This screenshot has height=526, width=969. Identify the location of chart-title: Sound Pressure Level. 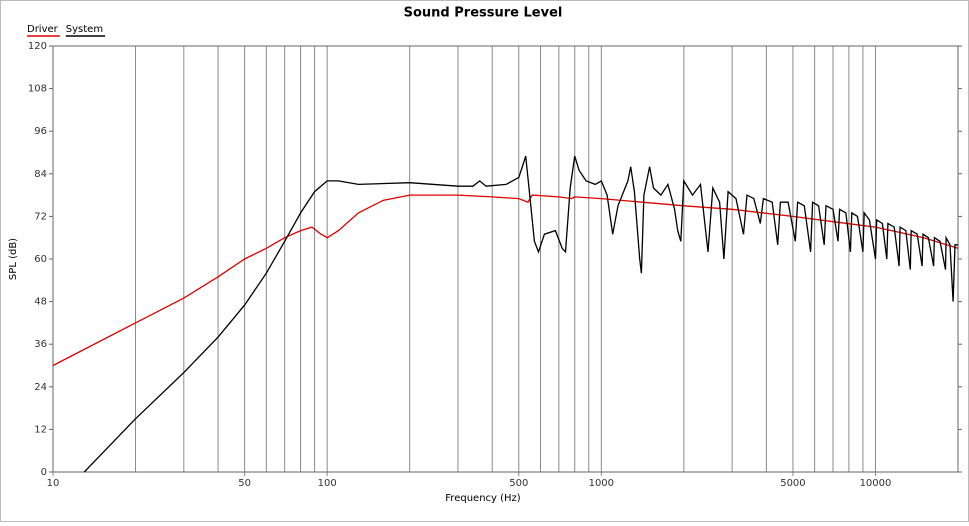
(483, 13).